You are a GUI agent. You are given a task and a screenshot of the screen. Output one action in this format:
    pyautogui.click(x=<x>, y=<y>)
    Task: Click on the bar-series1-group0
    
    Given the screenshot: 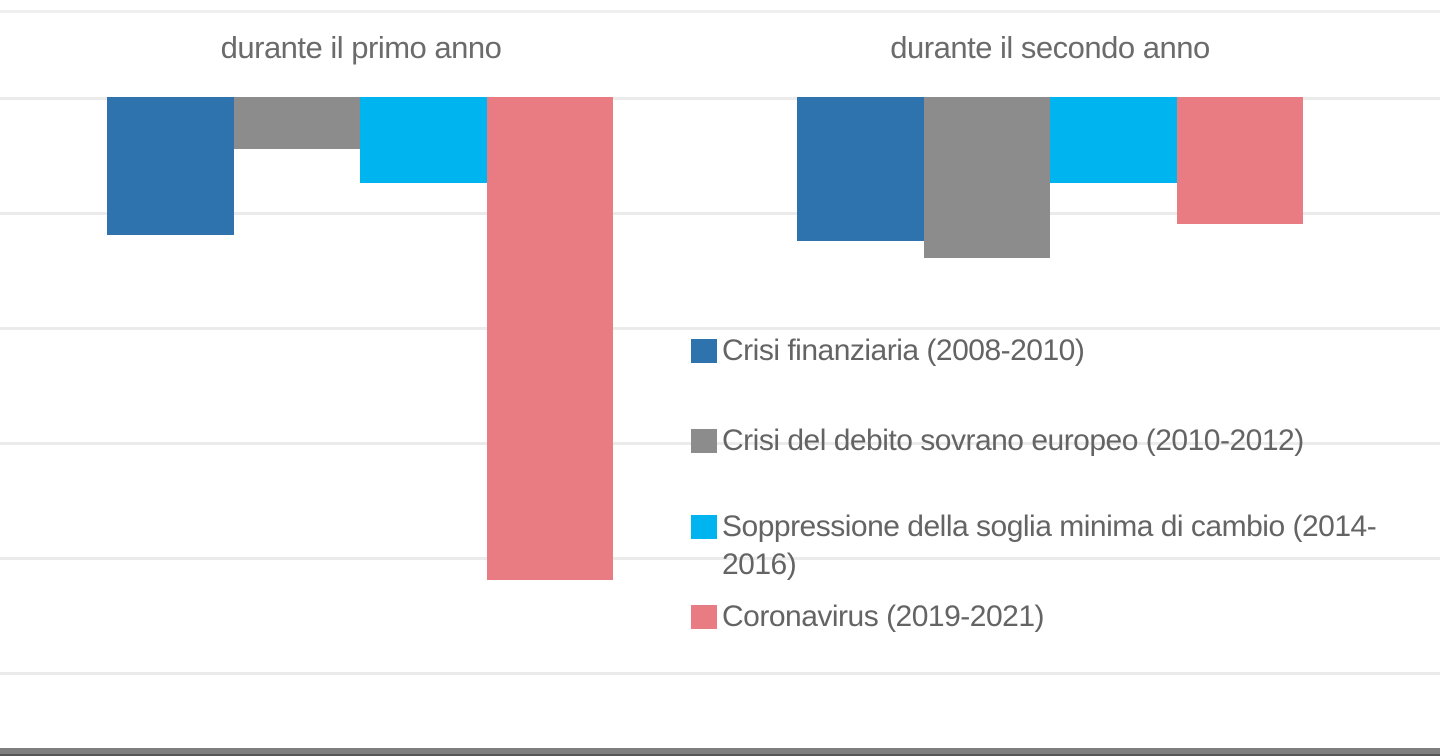 What is the action you would take?
    pyautogui.click(x=296, y=123)
    